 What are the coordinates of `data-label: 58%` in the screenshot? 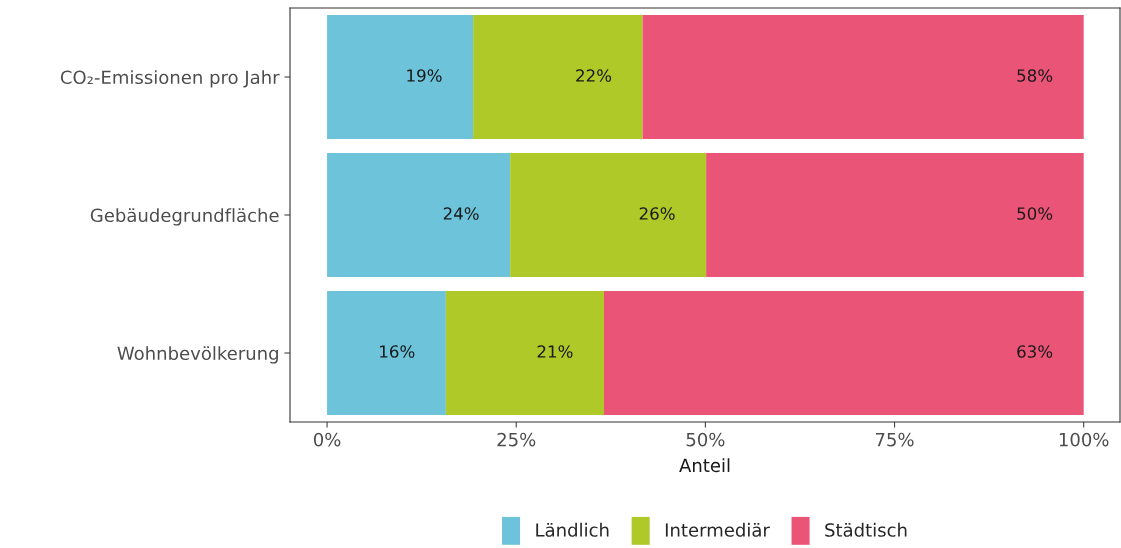 It's located at (1035, 75).